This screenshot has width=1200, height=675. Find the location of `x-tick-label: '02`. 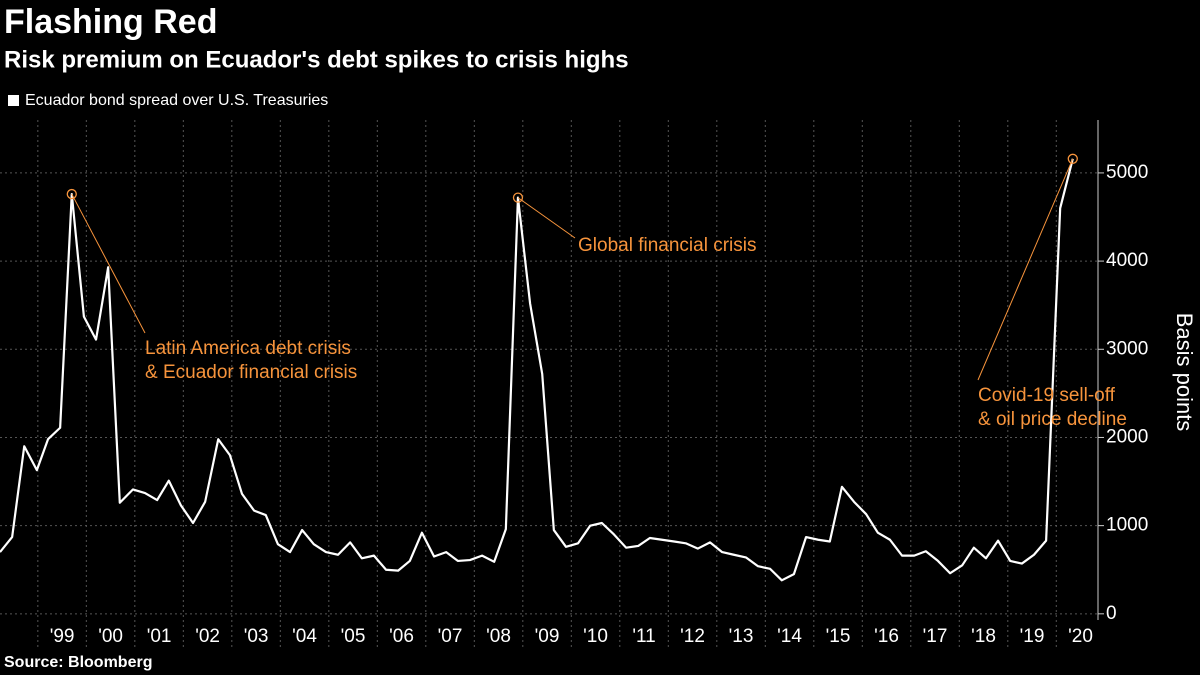

x-tick-label: '02 is located at coordinates (207, 636).